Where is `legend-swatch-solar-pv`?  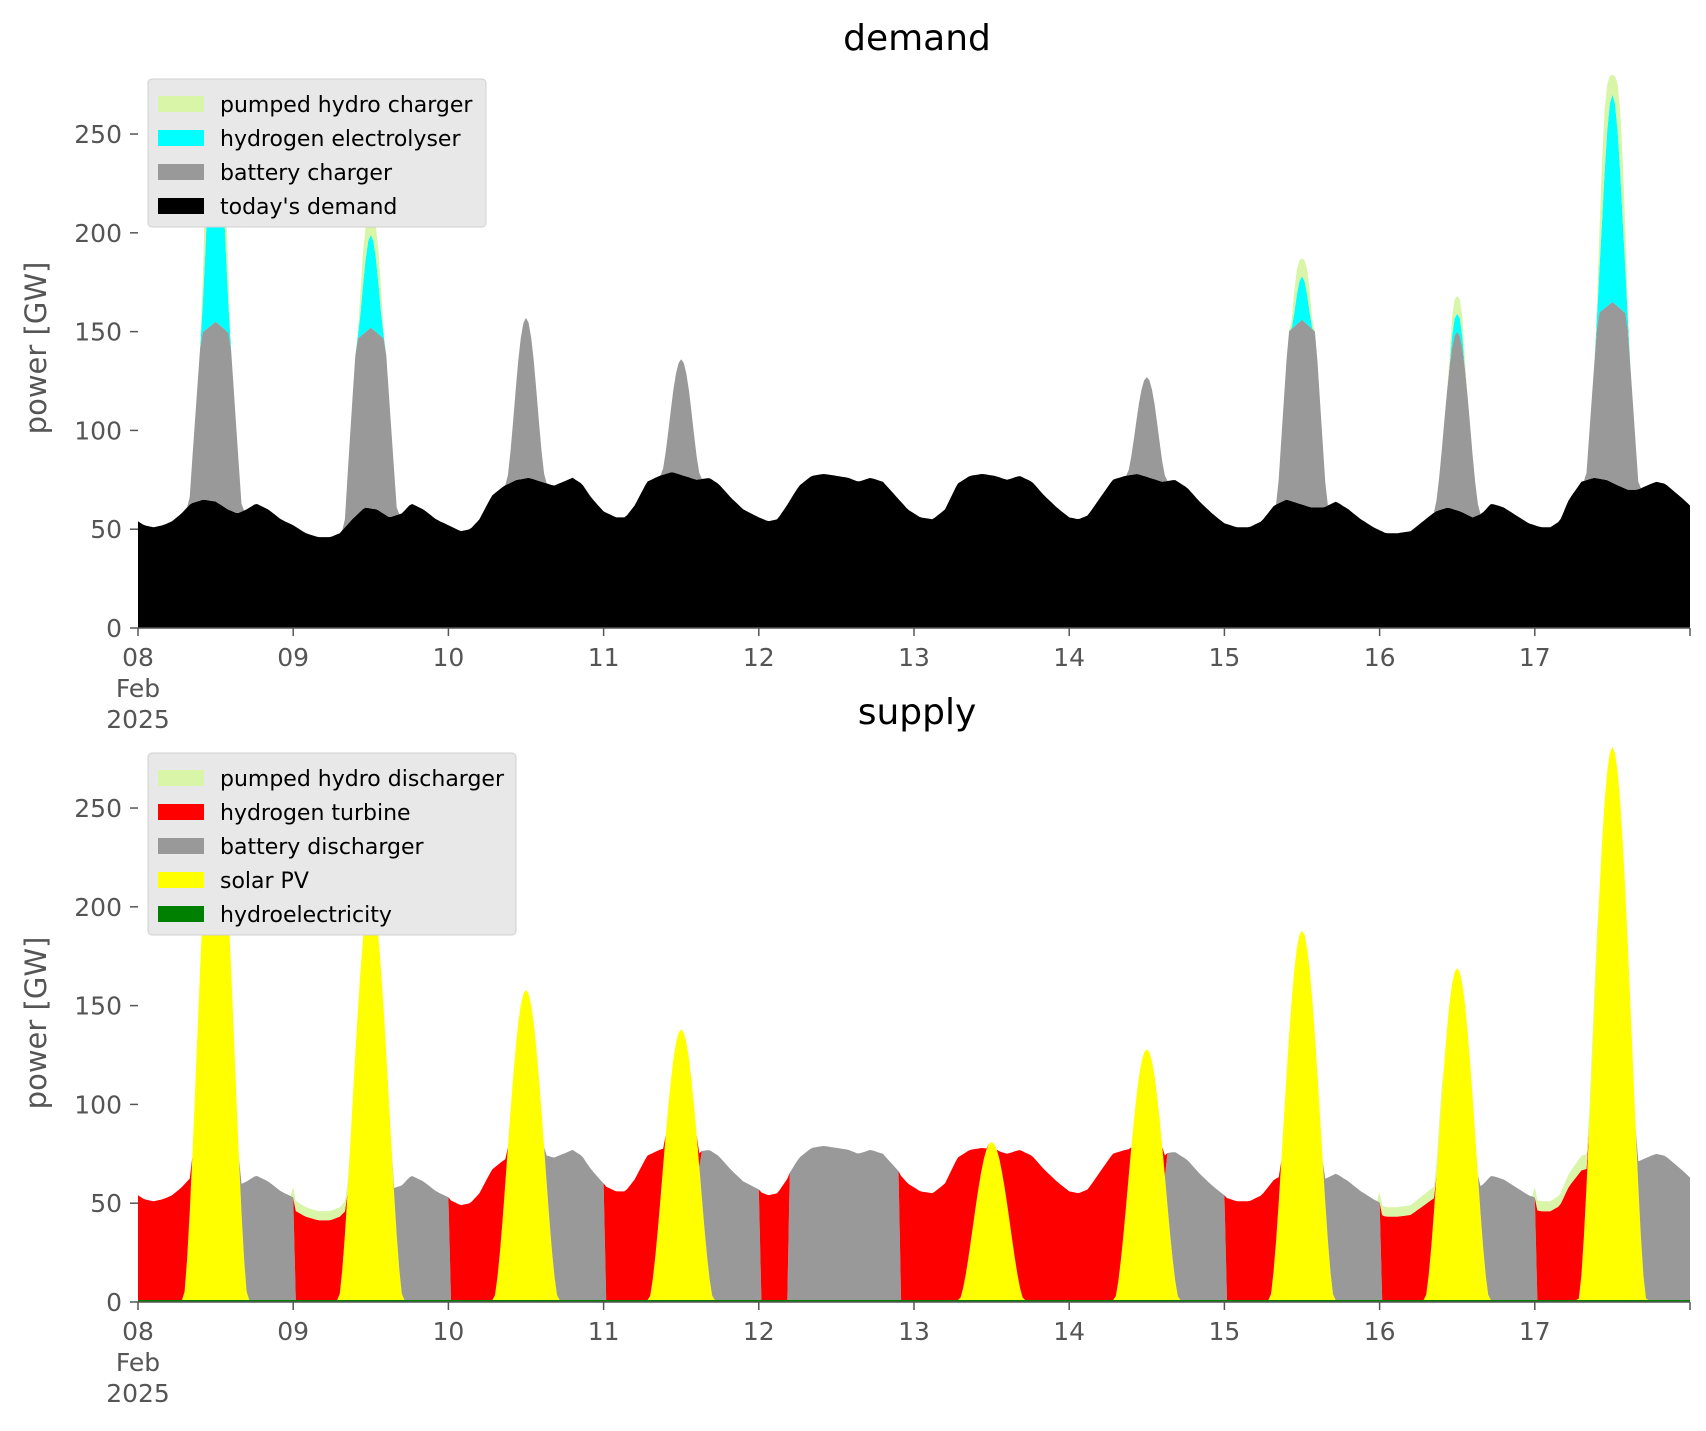
legend-swatch-solar-pv is located at coordinates (181, 880).